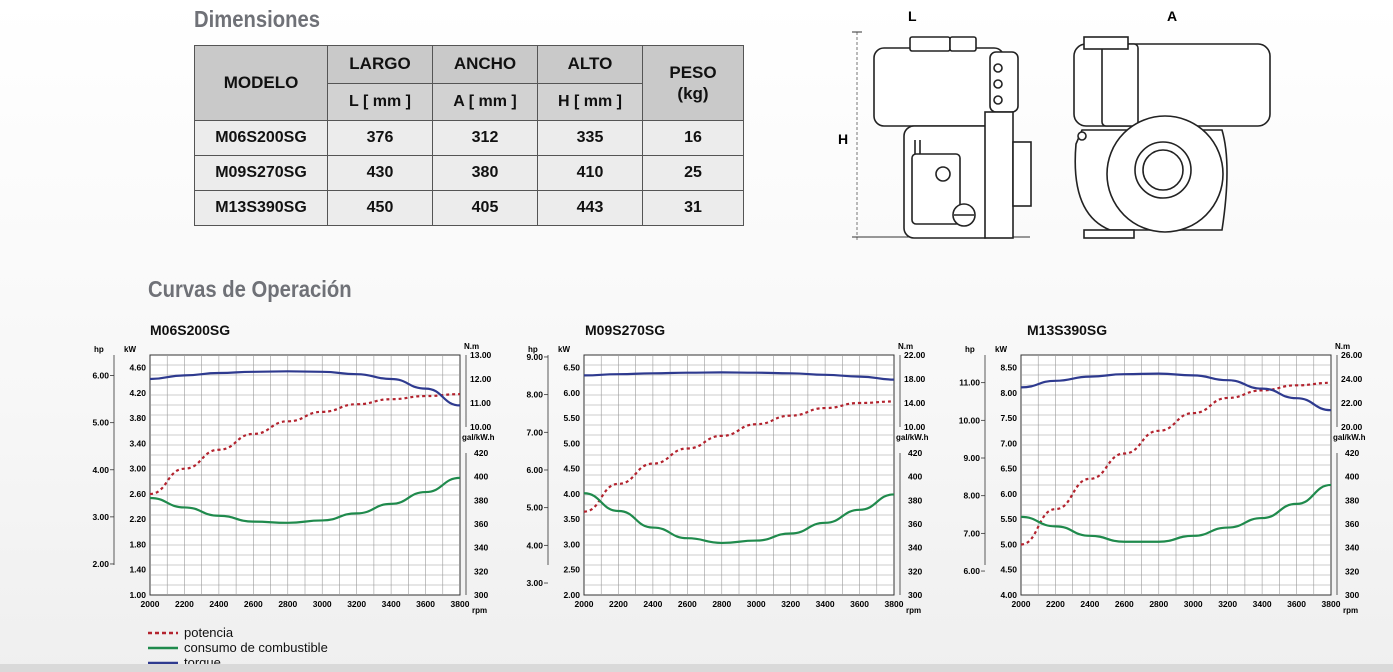 The width and height of the screenshot is (1393, 672). What do you see at coordinates (571, 469) in the screenshot?
I see `kw-tick-label: 4.50` at bounding box center [571, 469].